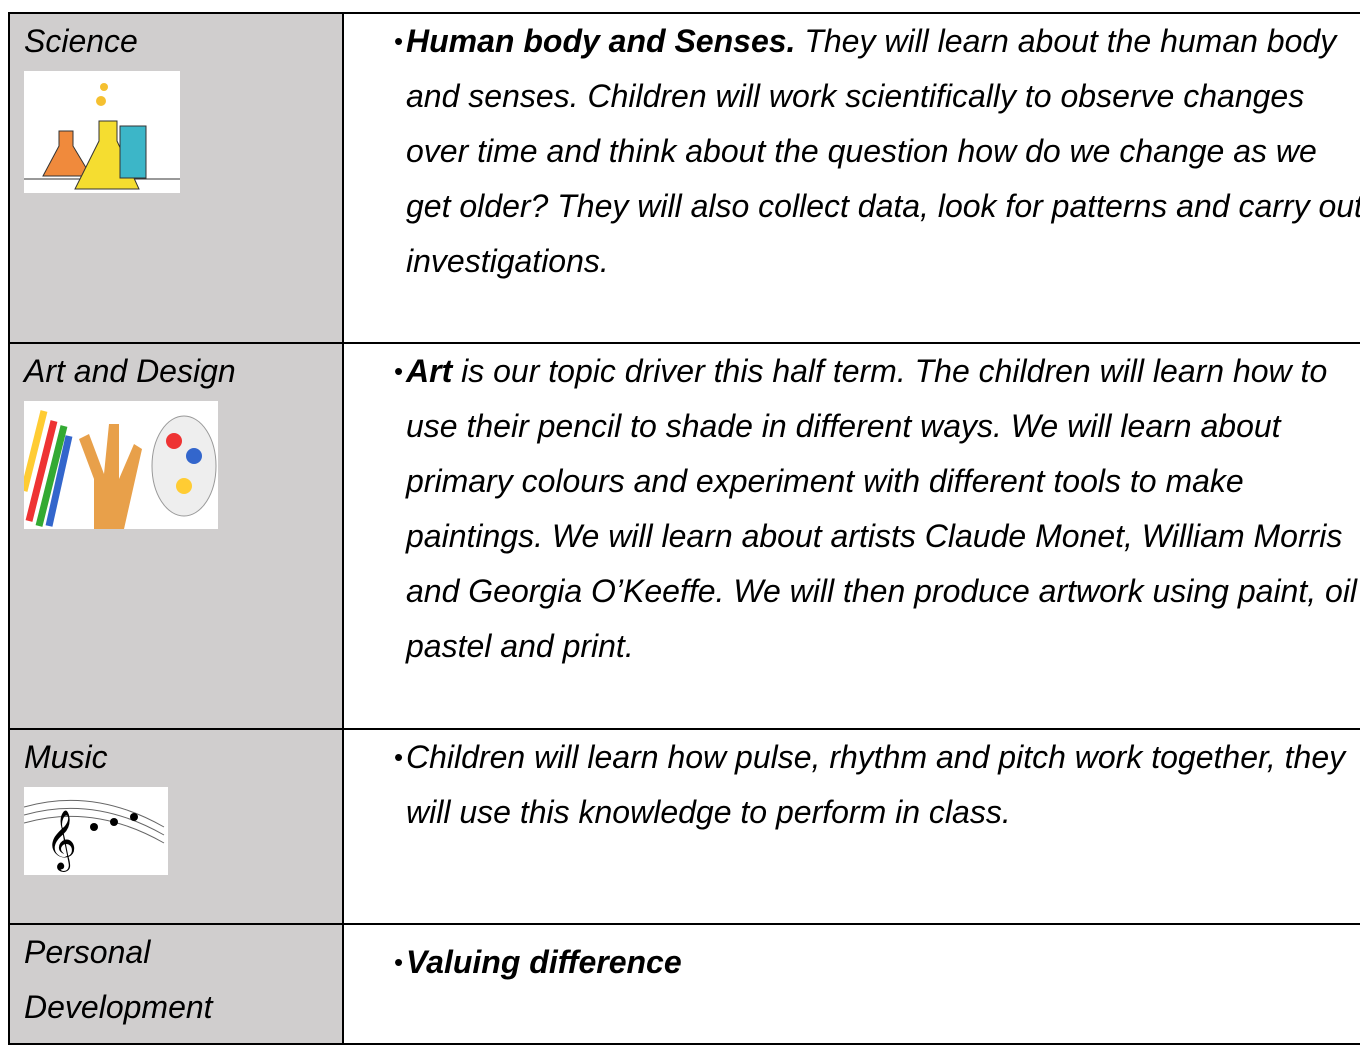 This screenshot has height=1045, width=1360. I want to click on lead: Human body and Senses., so click(601, 41).